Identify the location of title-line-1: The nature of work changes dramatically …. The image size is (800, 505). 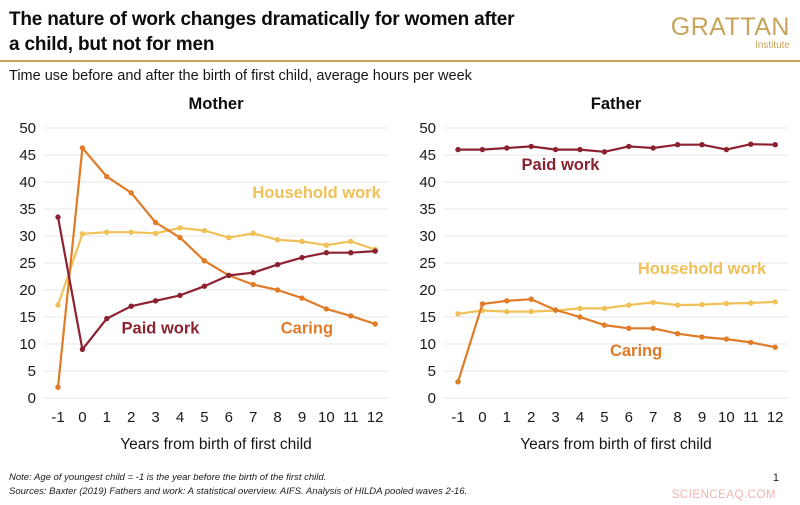
(262, 19).